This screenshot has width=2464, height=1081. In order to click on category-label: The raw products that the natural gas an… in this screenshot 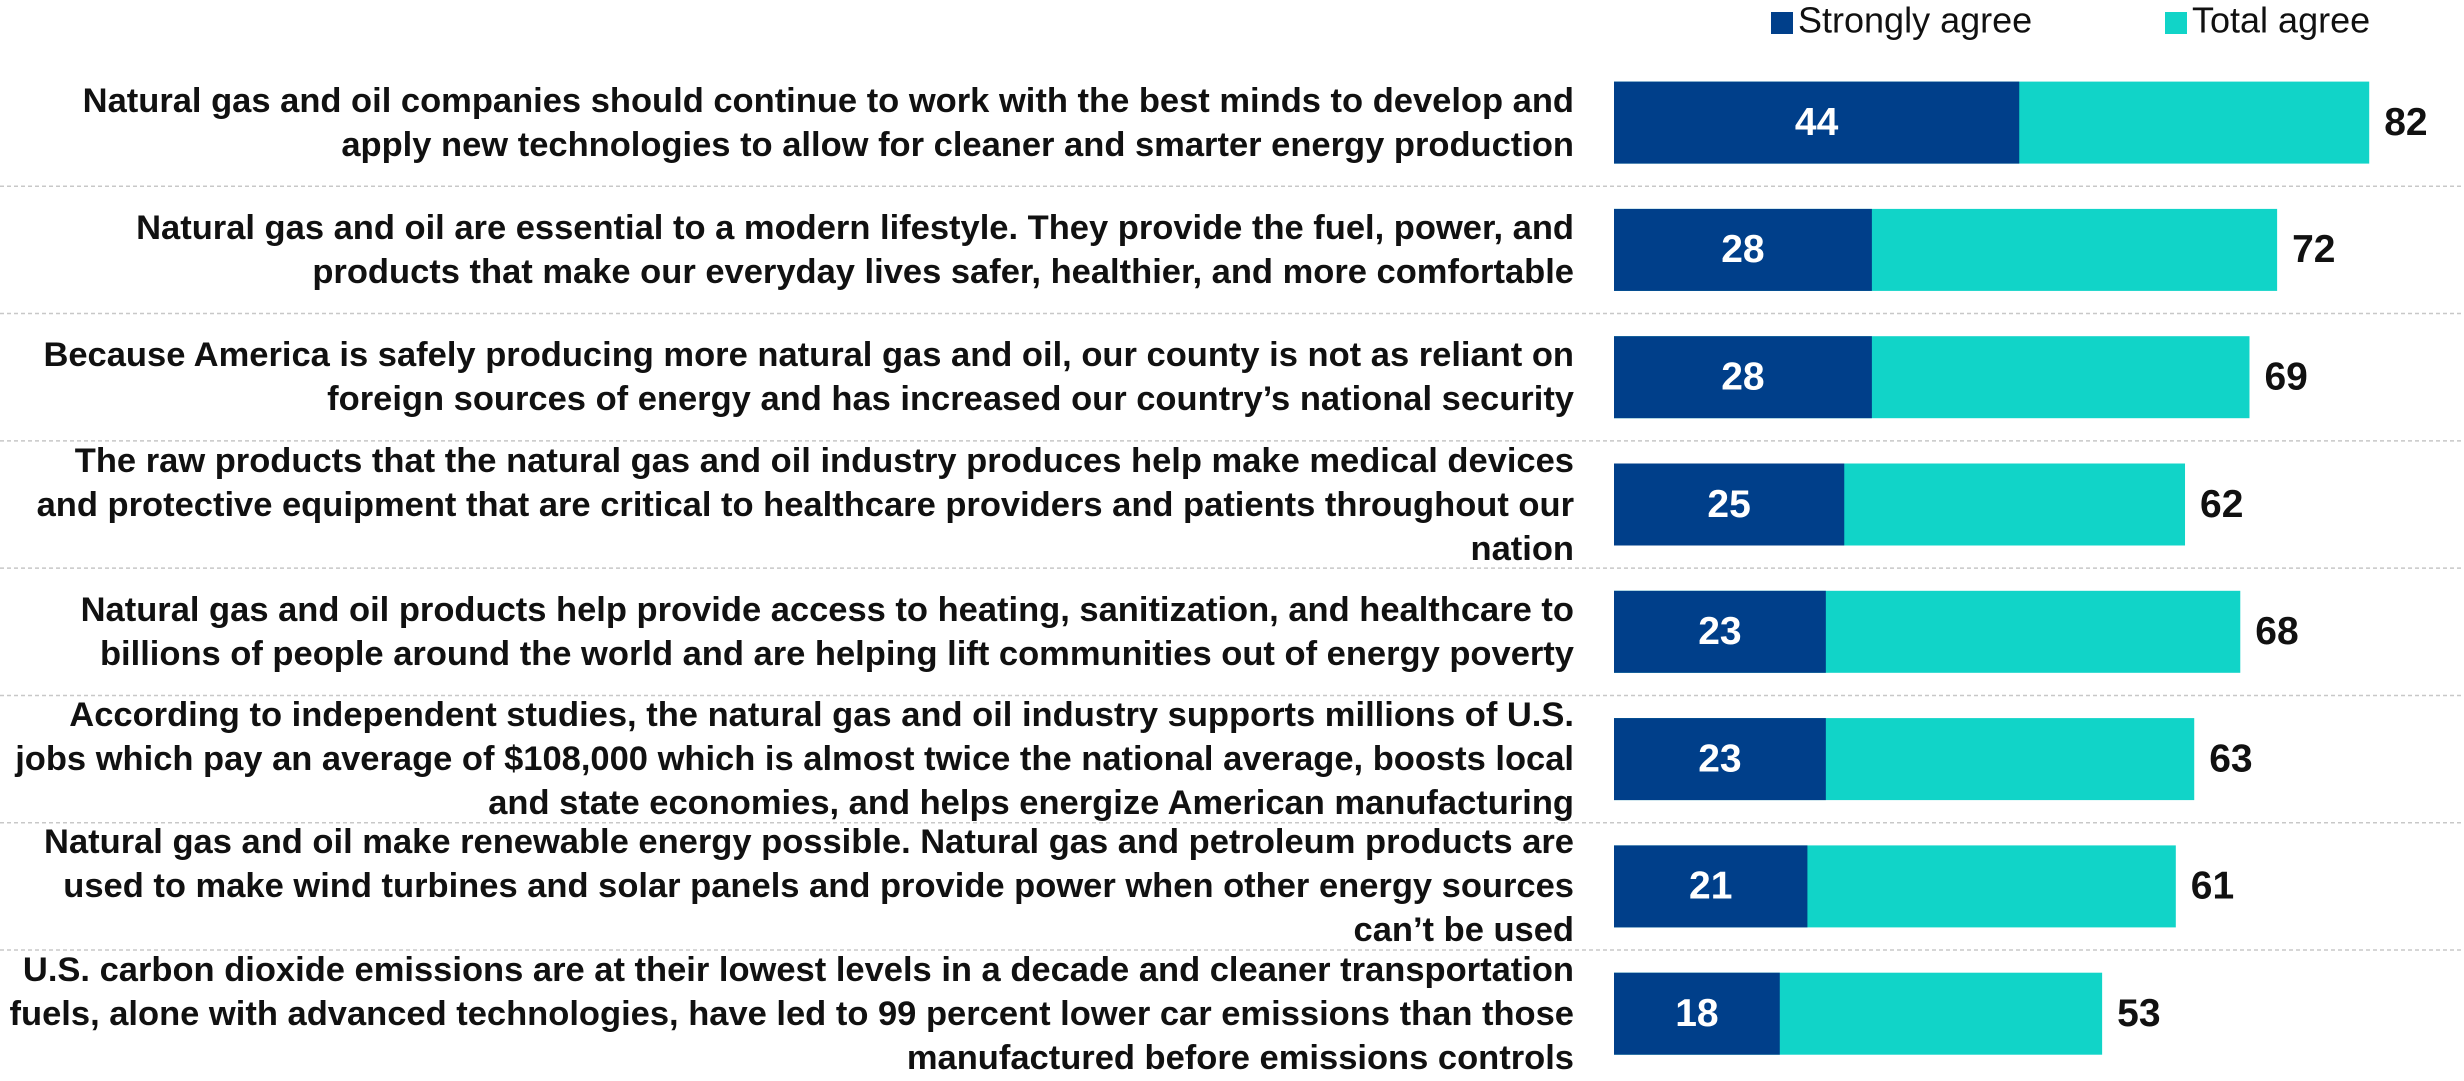, I will do `click(791, 504)`.